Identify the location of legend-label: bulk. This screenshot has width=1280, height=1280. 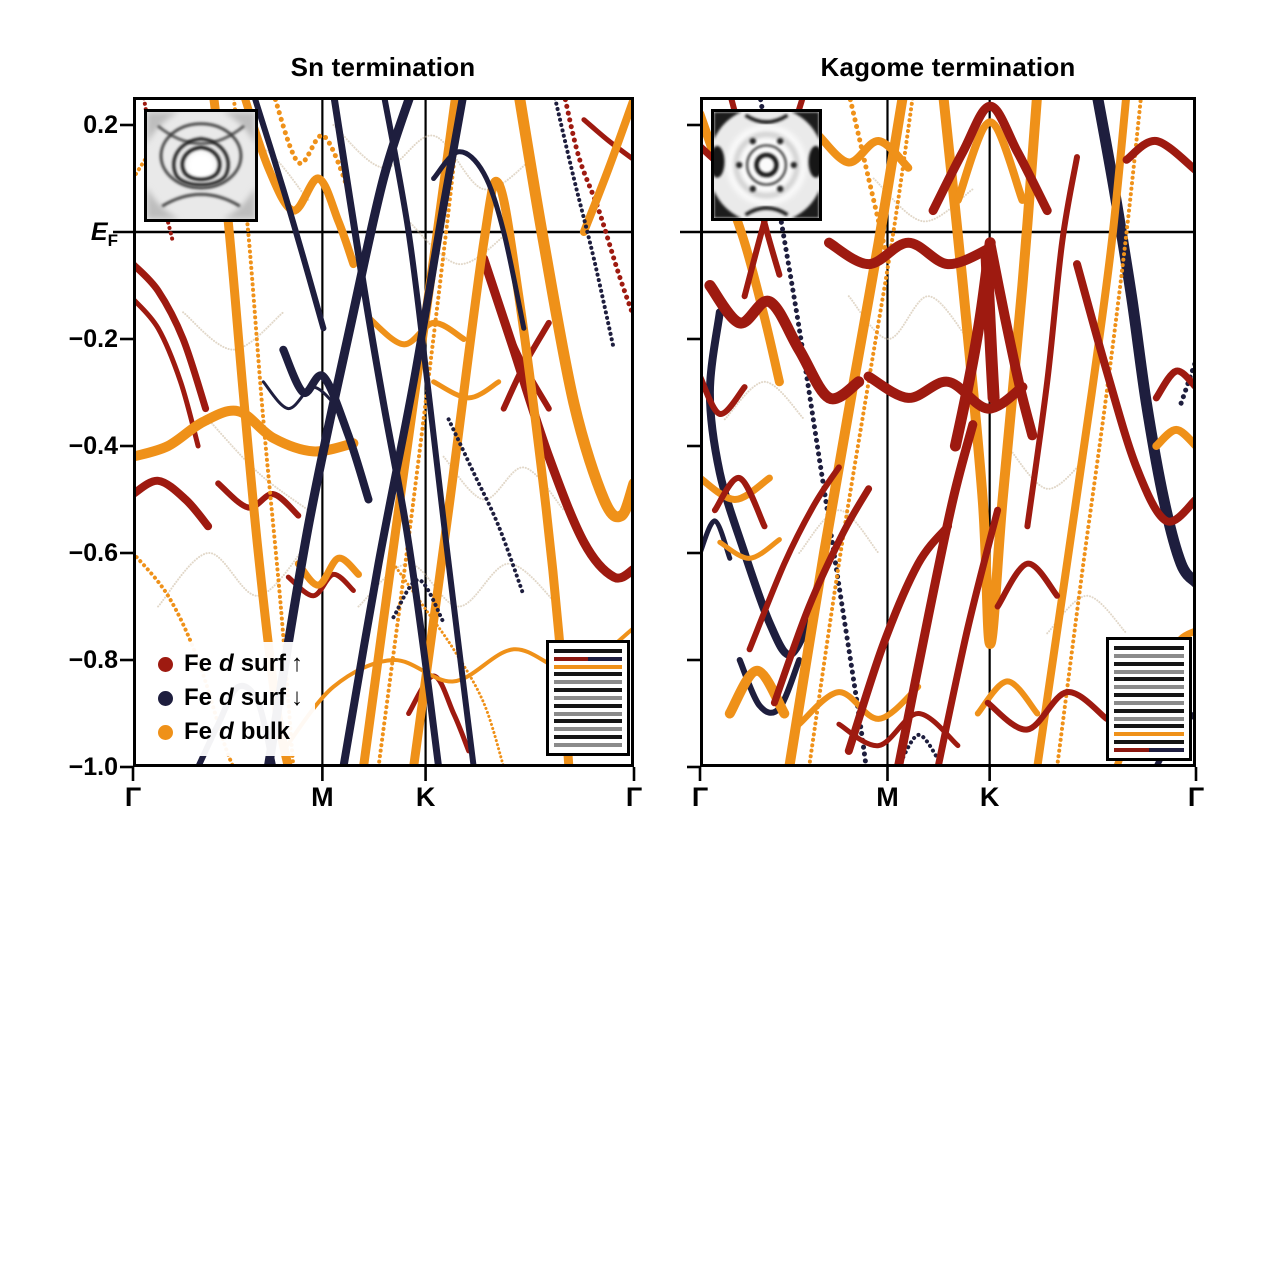
(265, 731).